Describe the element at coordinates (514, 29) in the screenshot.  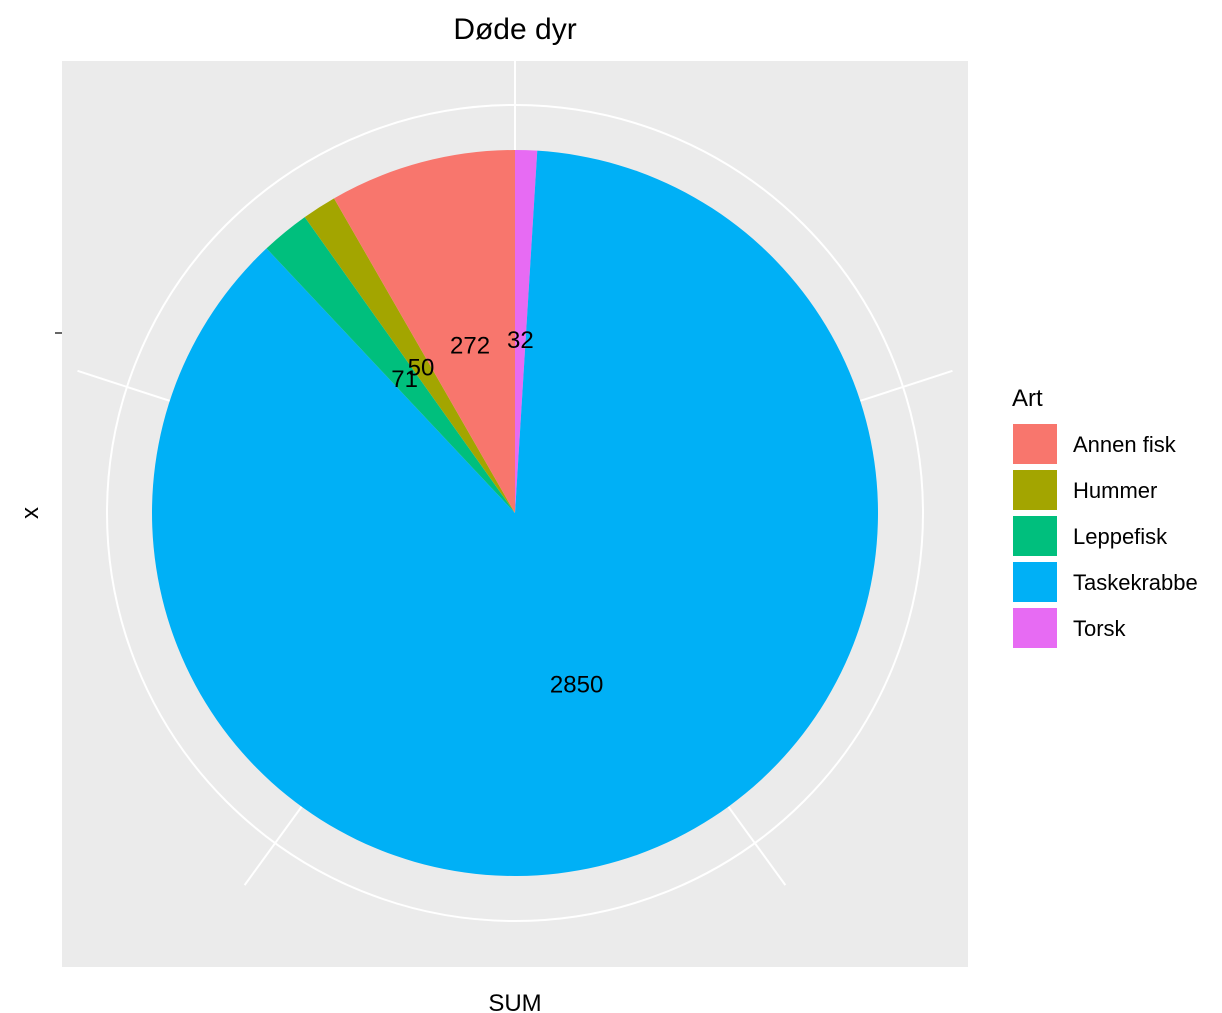
I see `chart-title: Døde dyr` at that location.